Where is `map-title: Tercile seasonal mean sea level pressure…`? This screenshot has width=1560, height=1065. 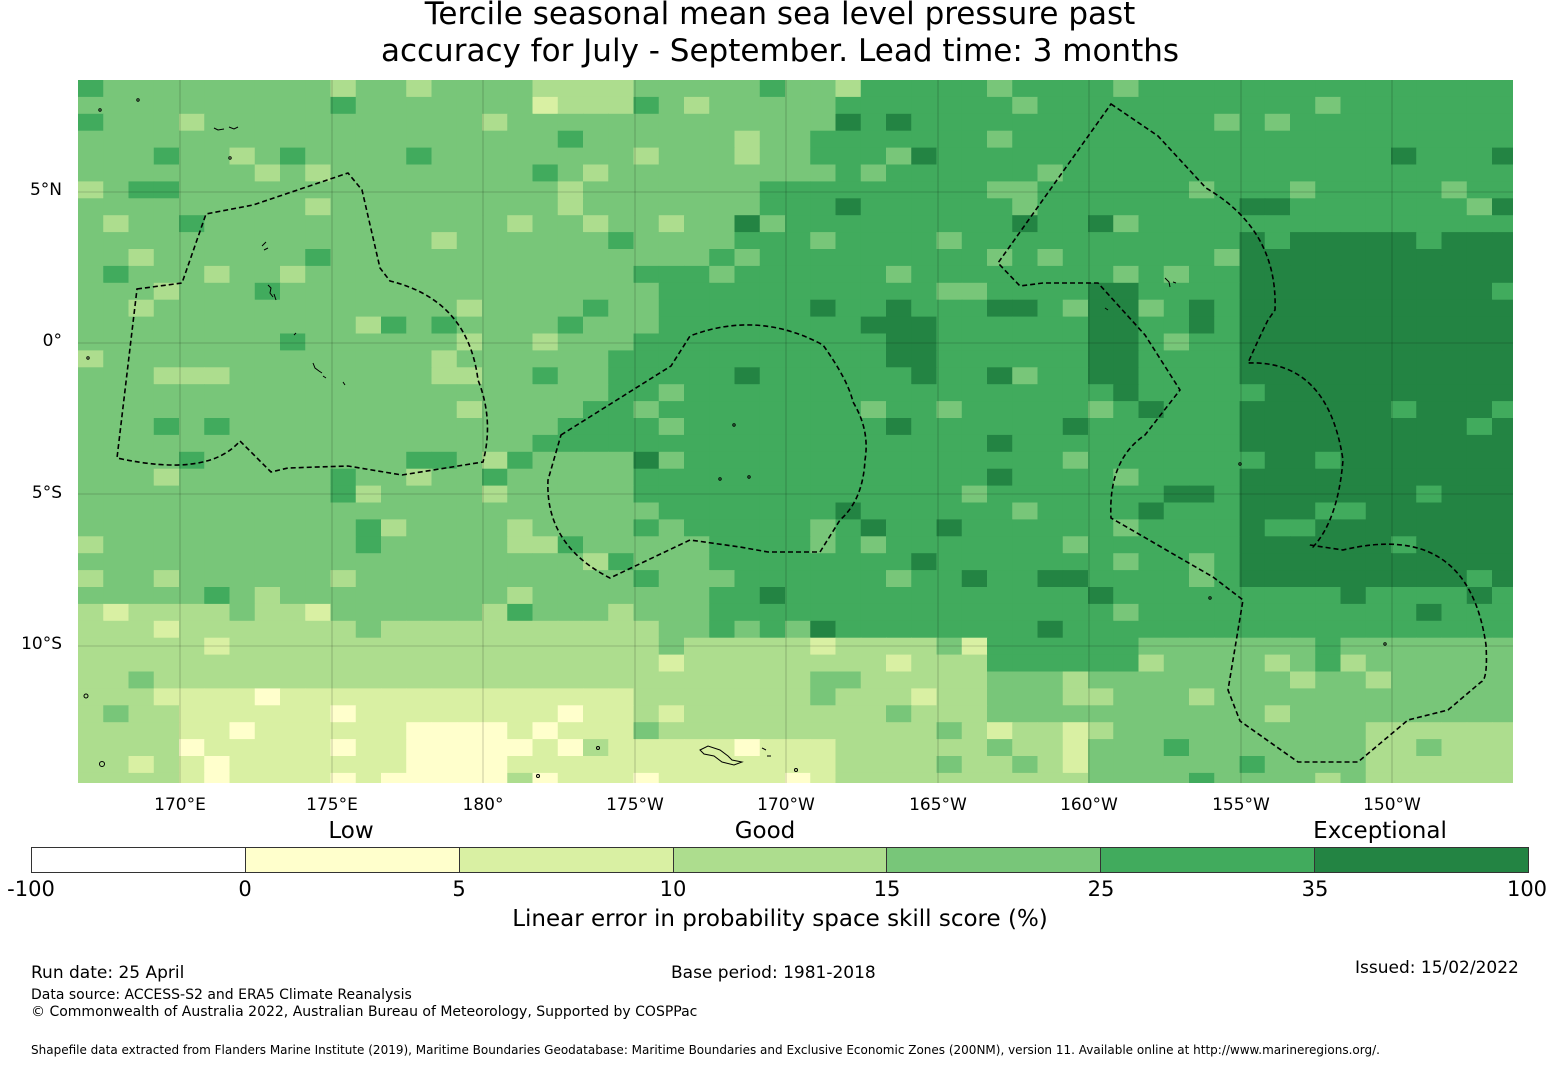 map-title: Tercile seasonal mean sea level pressure… is located at coordinates (780, 35).